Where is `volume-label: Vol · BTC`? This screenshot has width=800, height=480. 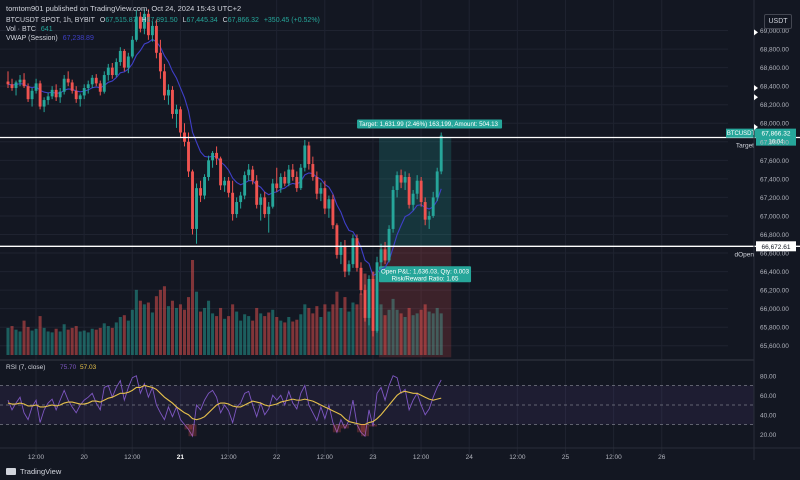
volume-label: Vol · BTC is located at coordinates (21, 29).